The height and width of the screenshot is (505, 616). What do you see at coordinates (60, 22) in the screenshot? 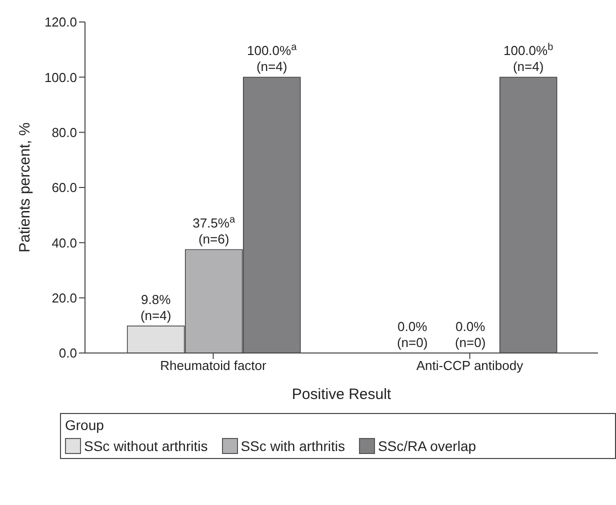
I see `y-tick-label: 120.0` at bounding box center [60, 22].